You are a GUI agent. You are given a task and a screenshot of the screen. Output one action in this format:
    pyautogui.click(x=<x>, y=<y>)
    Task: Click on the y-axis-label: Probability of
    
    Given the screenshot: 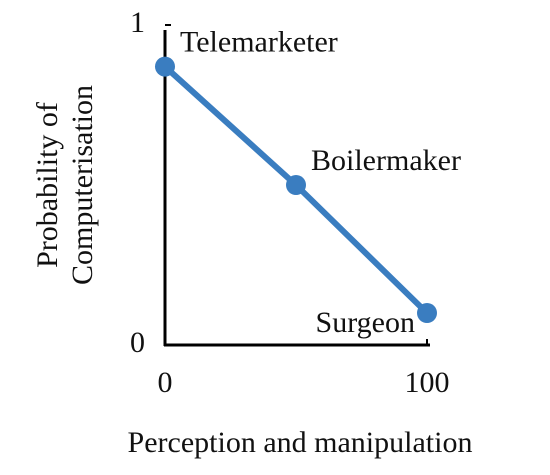 What is the action you would take?
    pyautogui.click(x=47, y=185)
    